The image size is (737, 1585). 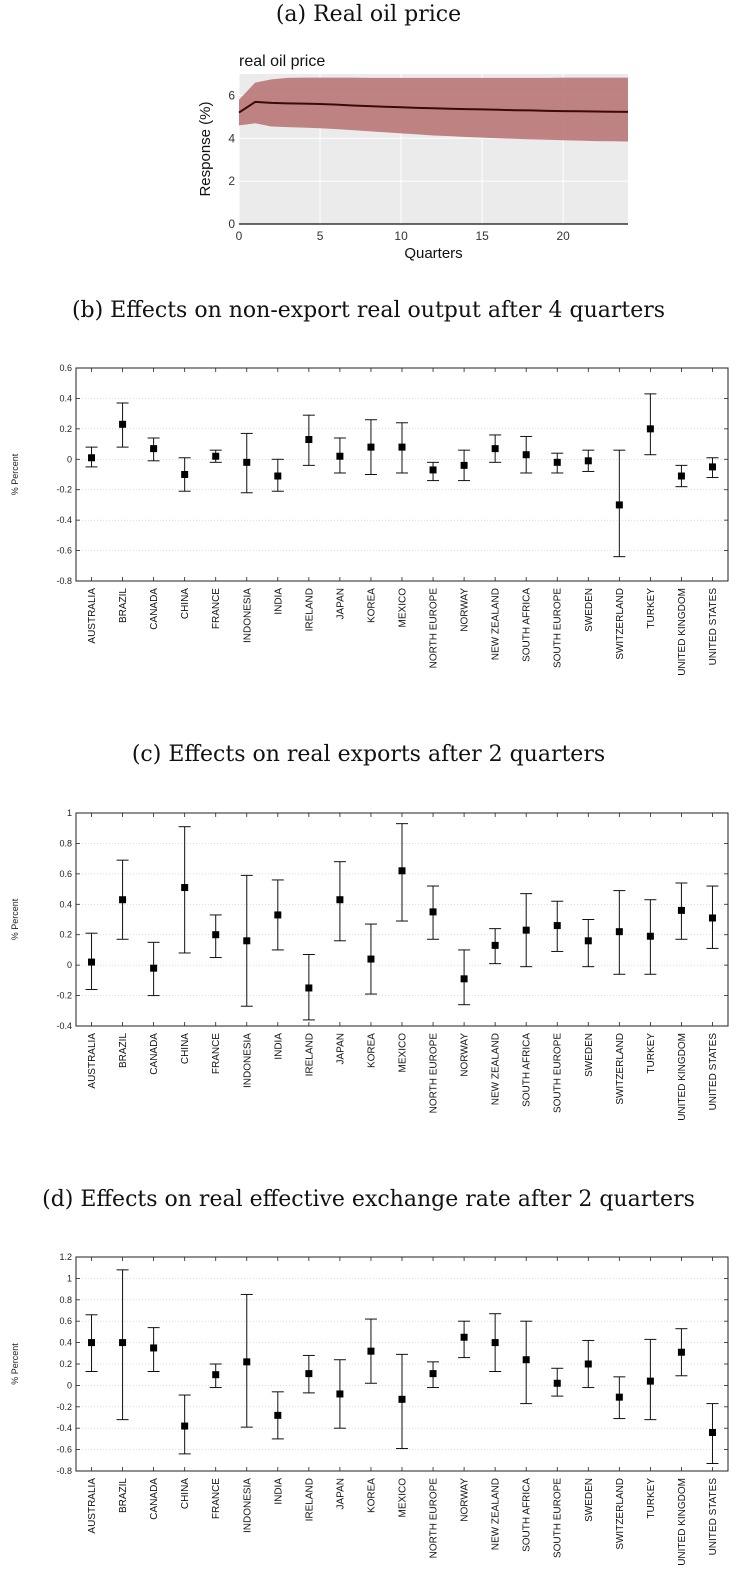 I want to click on y-tick-label: -0.4, so click(x=64, y=1428).